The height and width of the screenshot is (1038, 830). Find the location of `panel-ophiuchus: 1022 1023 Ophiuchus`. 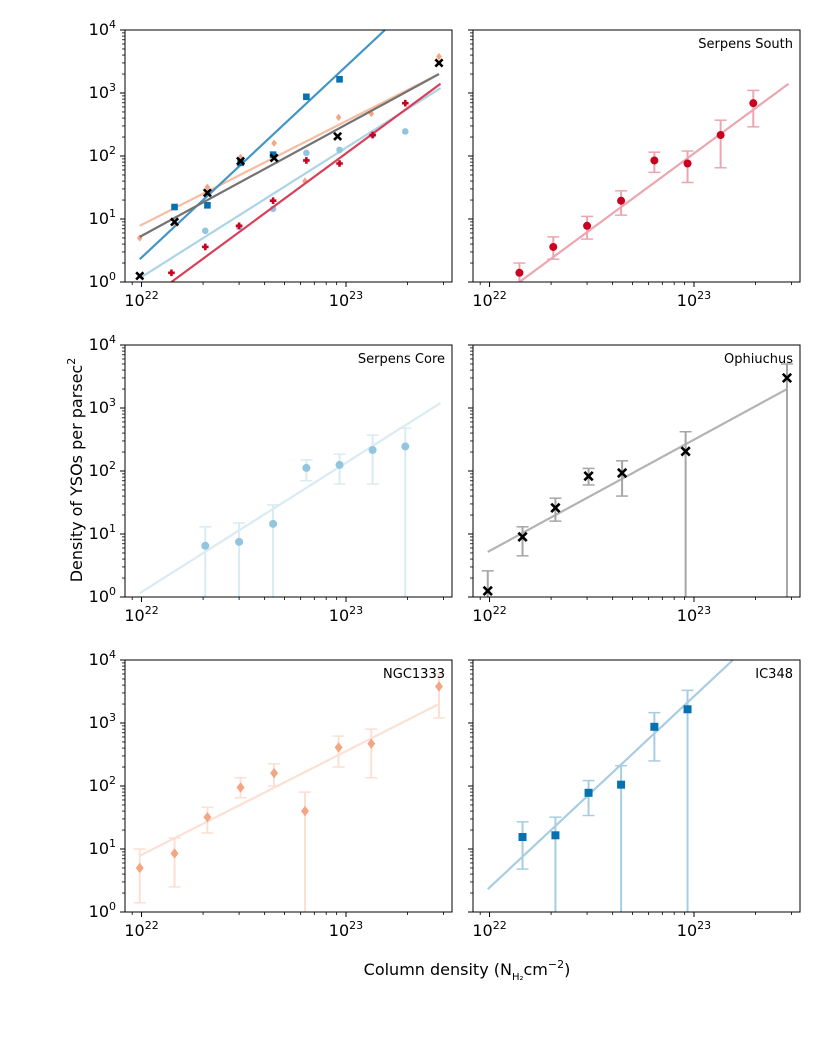

panel-ophiuchus: 1022 1023 Ophiuchus is located at coordinates (634, 484).